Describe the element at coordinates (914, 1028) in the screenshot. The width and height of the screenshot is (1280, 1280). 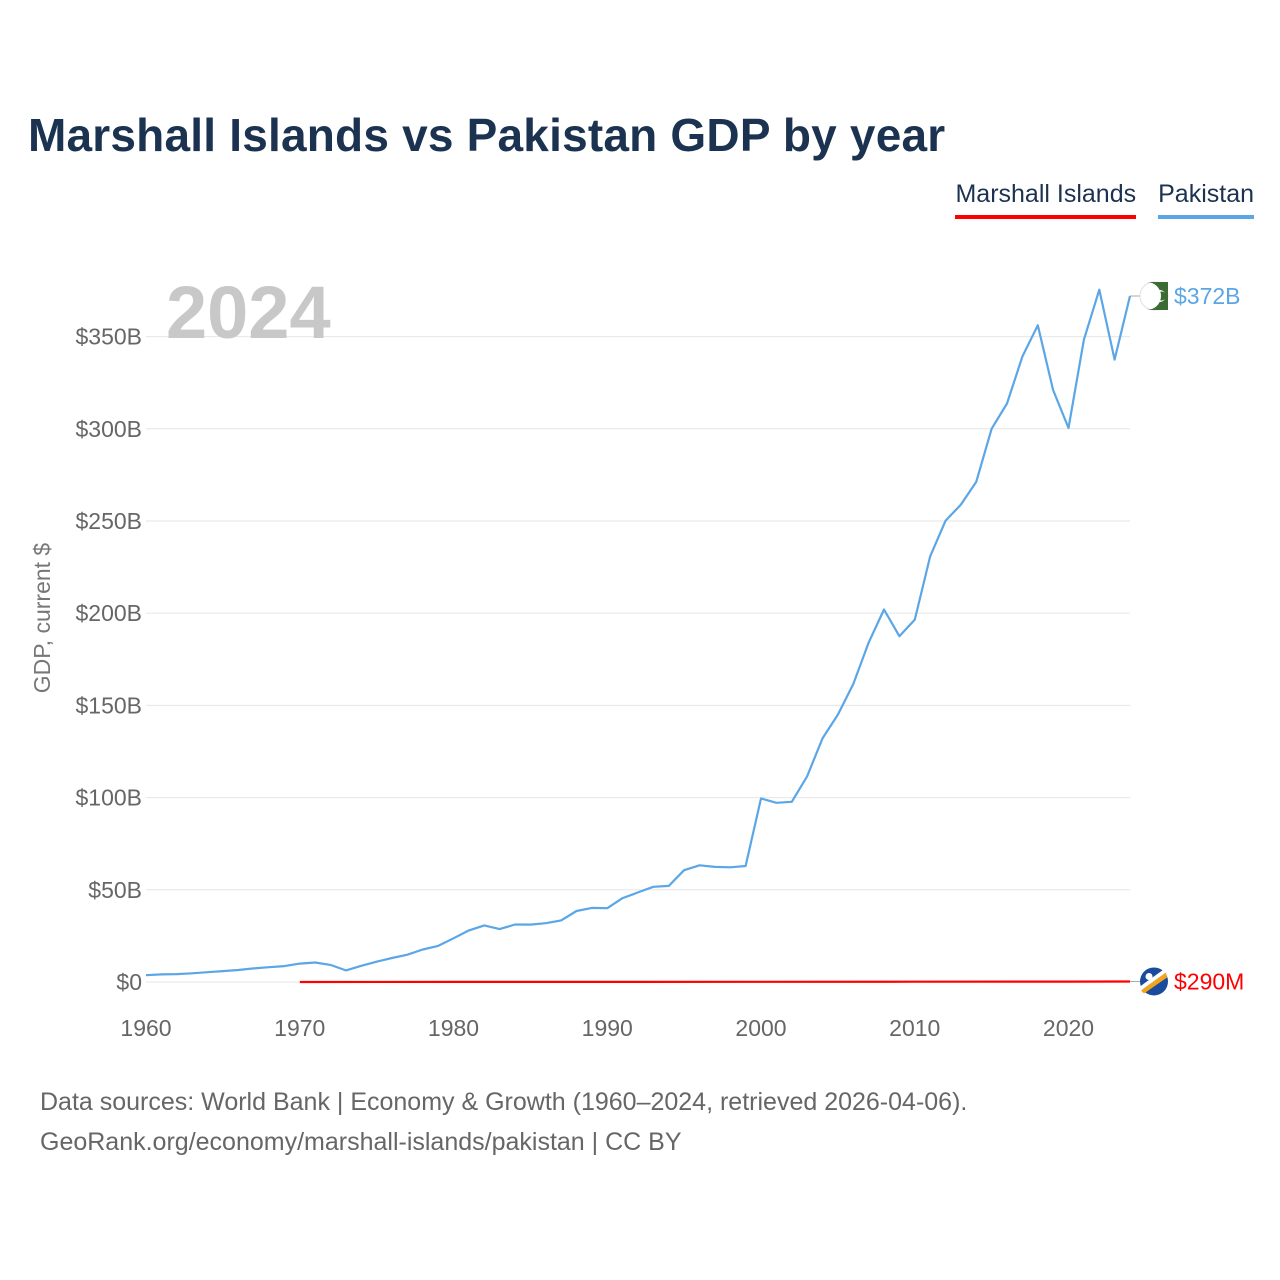
I see `x-tick-label: 2010` at that location.